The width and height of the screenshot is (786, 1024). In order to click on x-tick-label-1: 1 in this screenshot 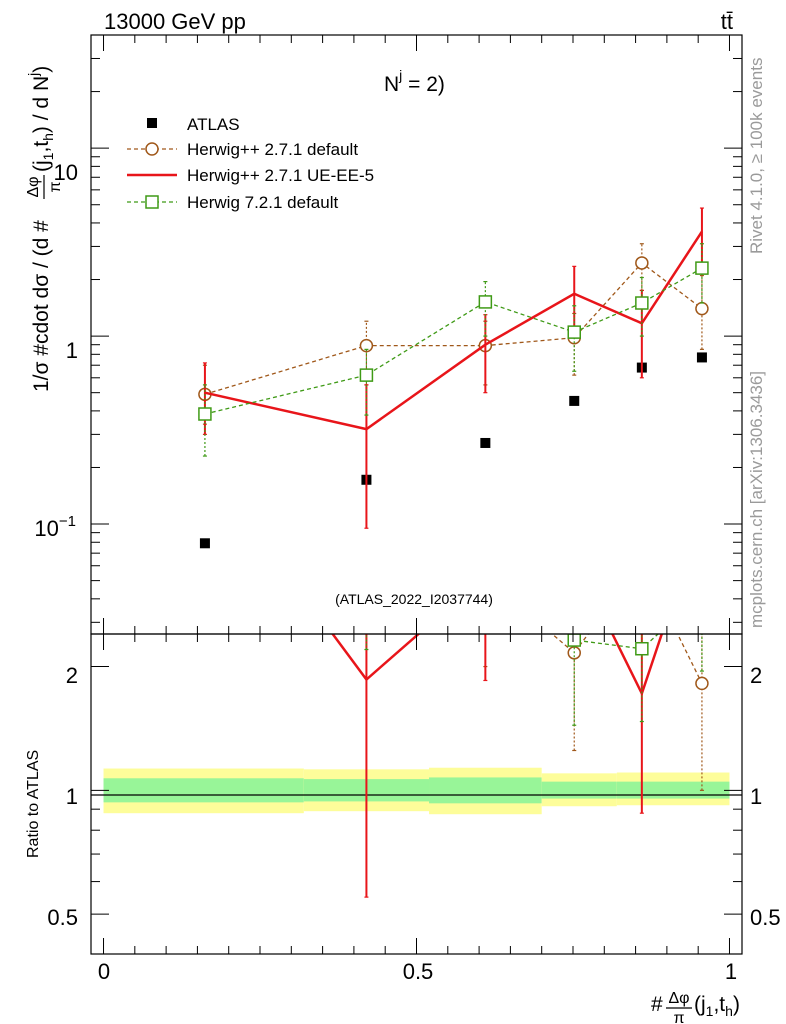, I will do `click(731, 971)`.